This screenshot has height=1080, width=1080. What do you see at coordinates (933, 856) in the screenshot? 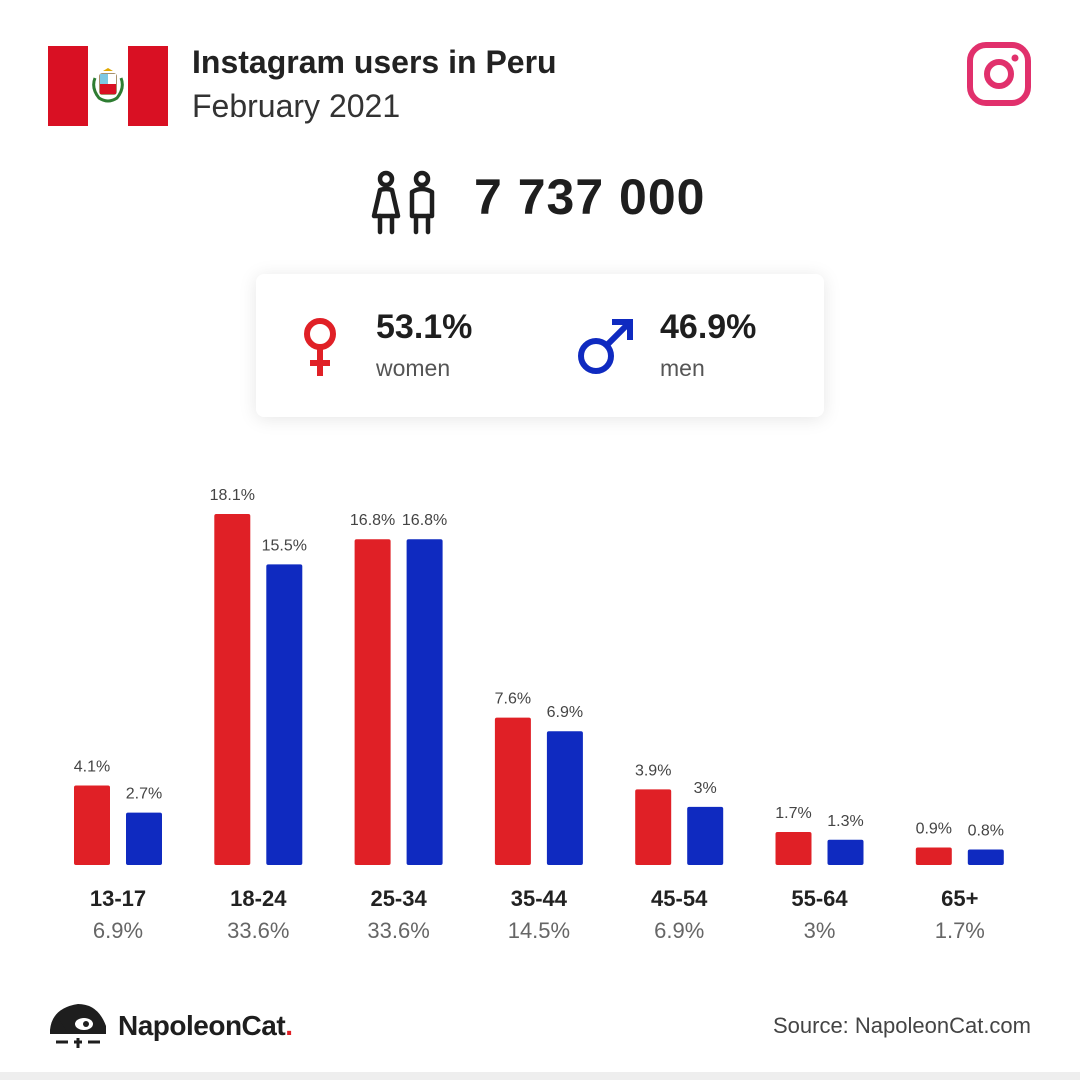
I see `bar-women-65+` at bounding box center [933, 856].